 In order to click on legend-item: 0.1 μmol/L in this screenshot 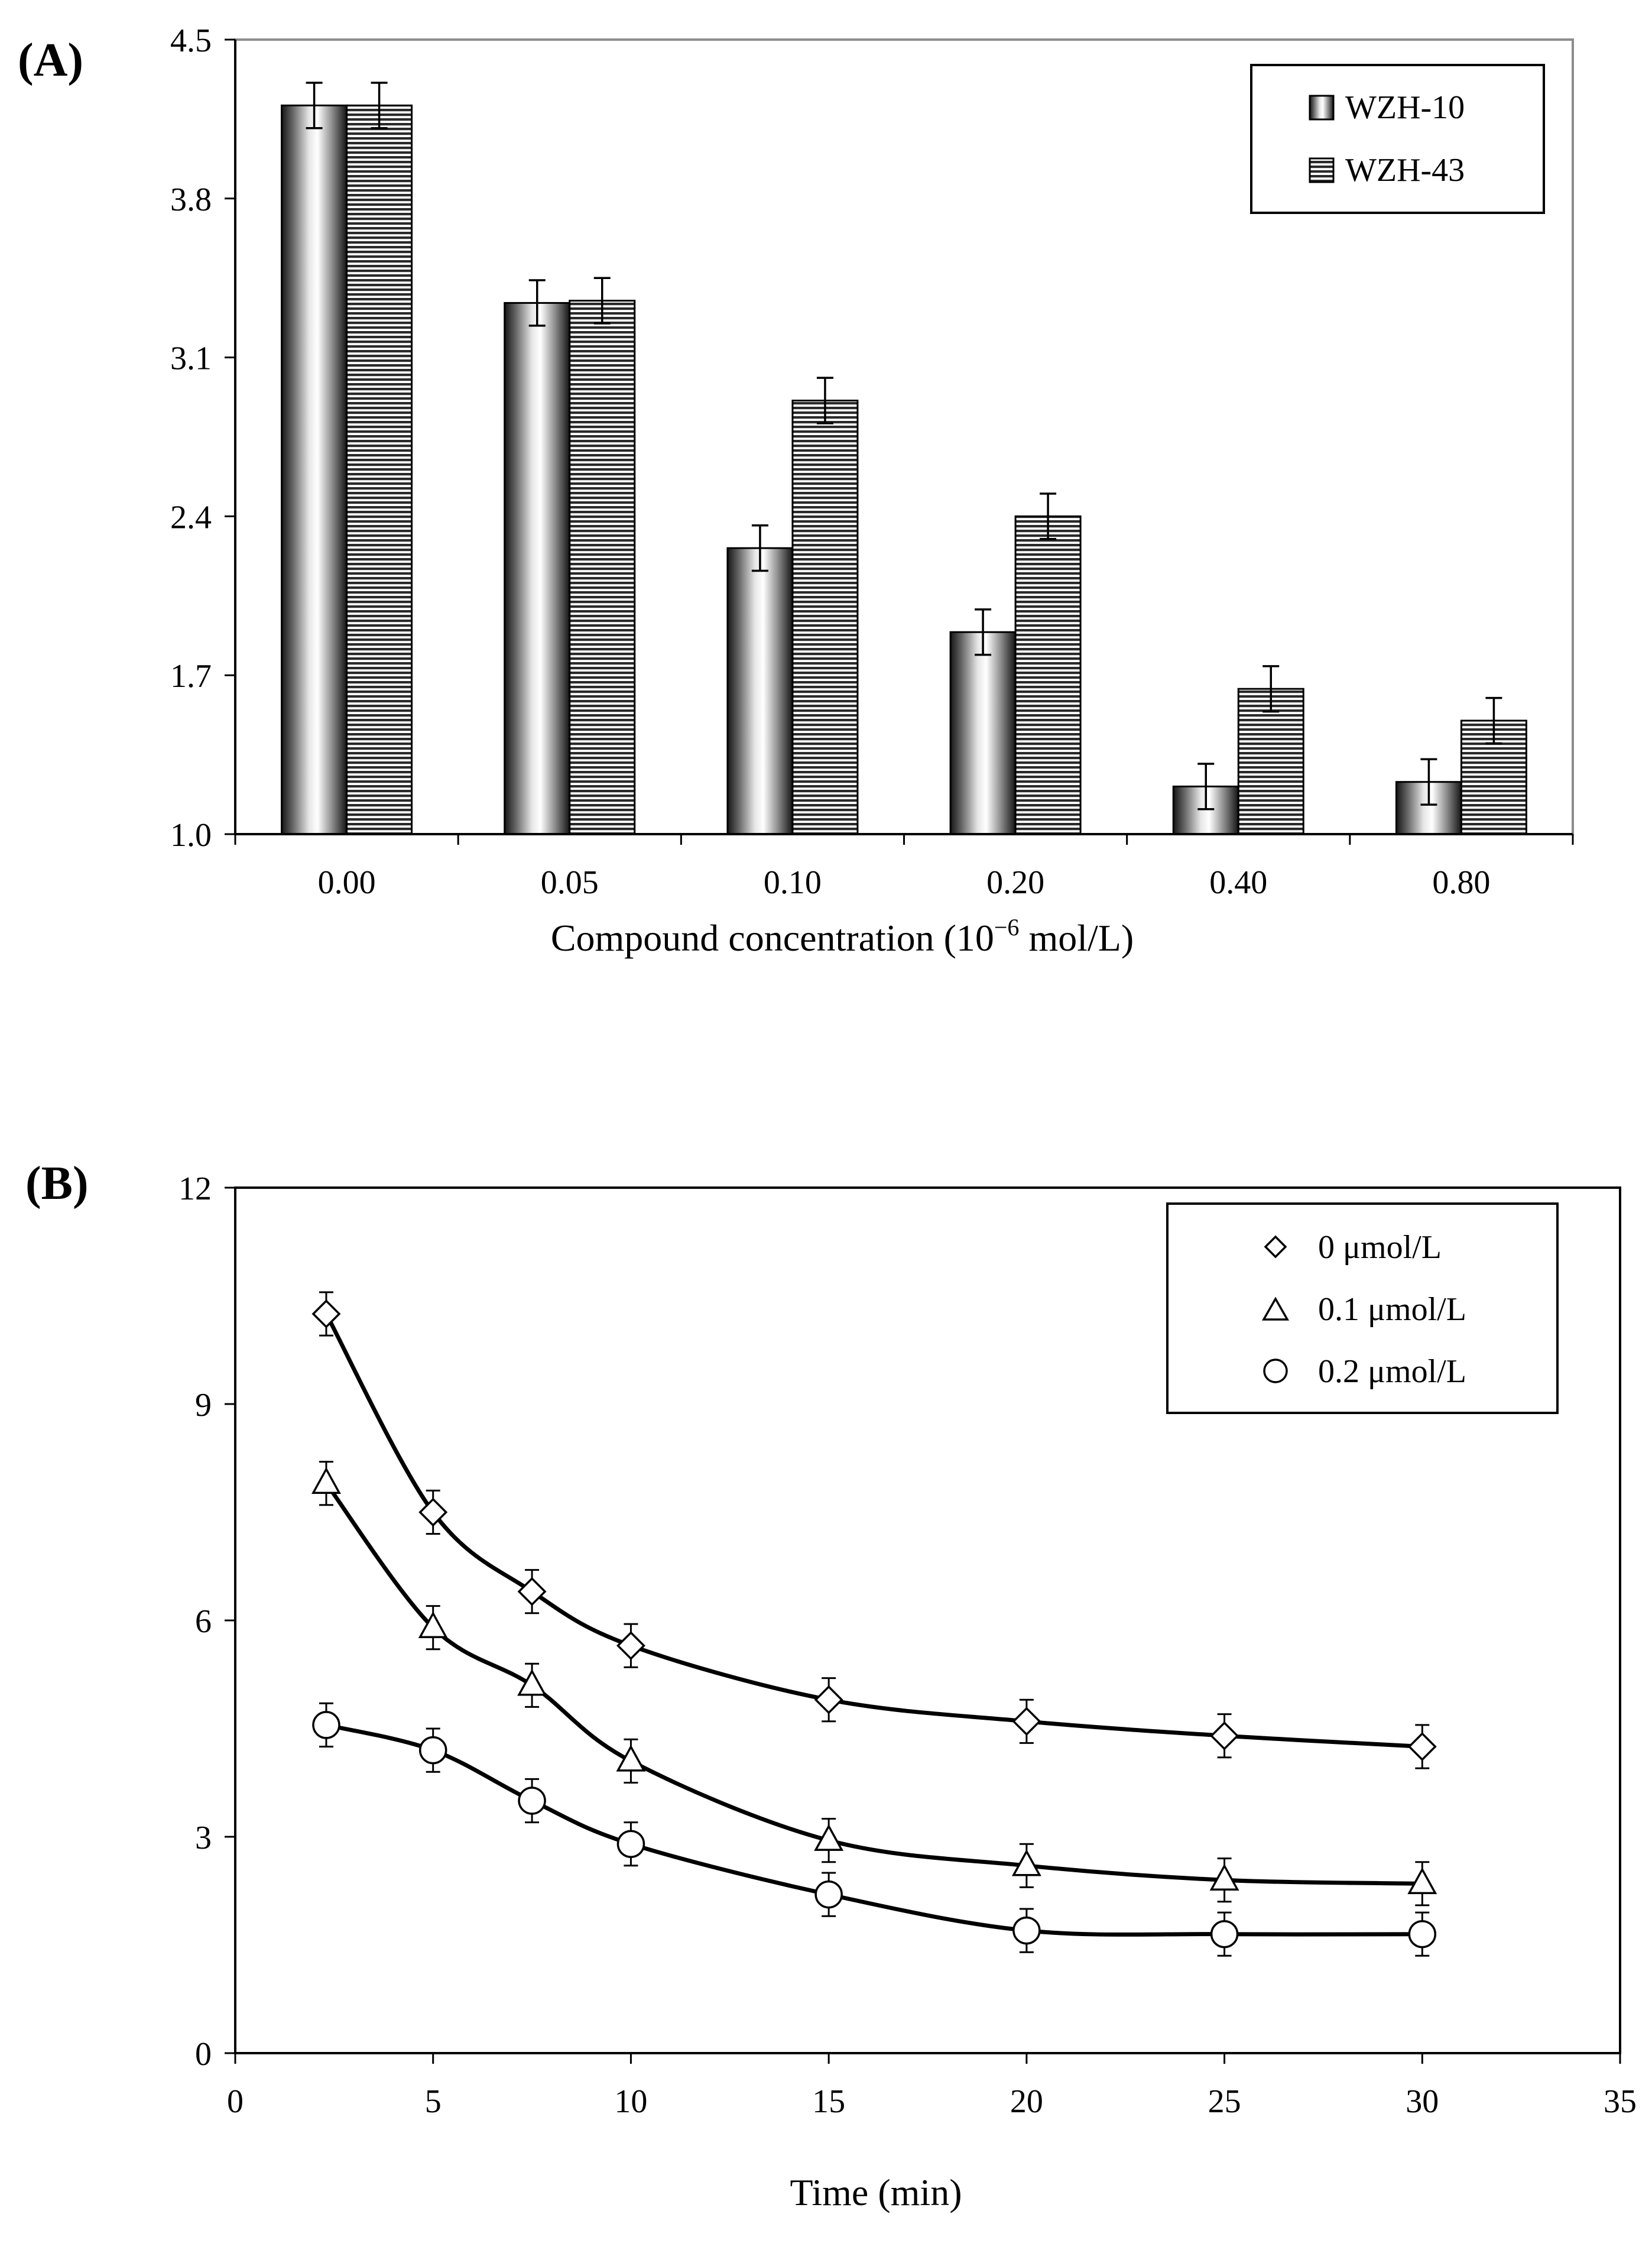, I will do `click(1364, 1309)`.